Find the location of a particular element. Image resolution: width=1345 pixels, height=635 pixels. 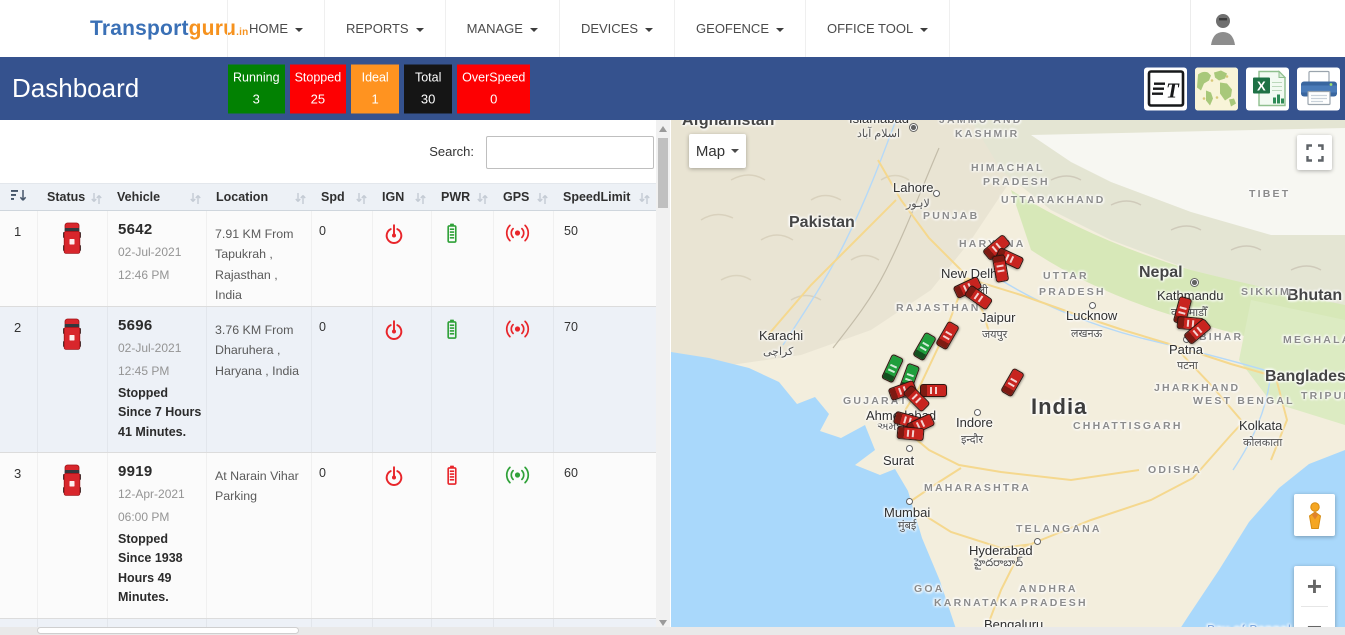

badge-label: Running is located at coordinates (256, 77).